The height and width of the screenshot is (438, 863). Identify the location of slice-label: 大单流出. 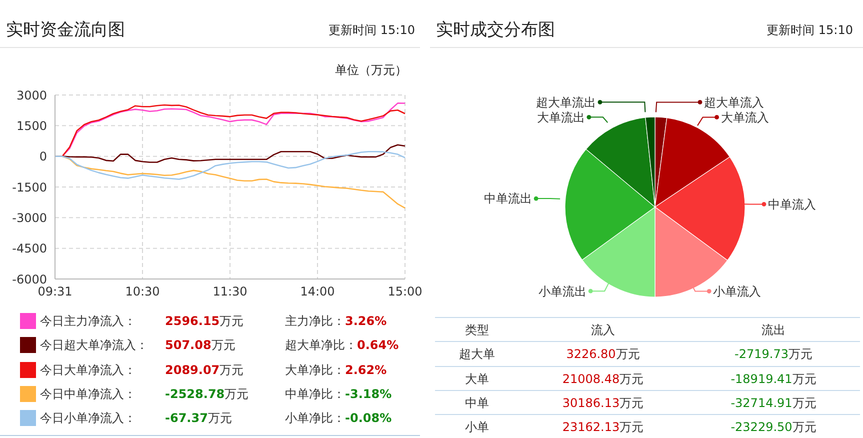
(560, 117).